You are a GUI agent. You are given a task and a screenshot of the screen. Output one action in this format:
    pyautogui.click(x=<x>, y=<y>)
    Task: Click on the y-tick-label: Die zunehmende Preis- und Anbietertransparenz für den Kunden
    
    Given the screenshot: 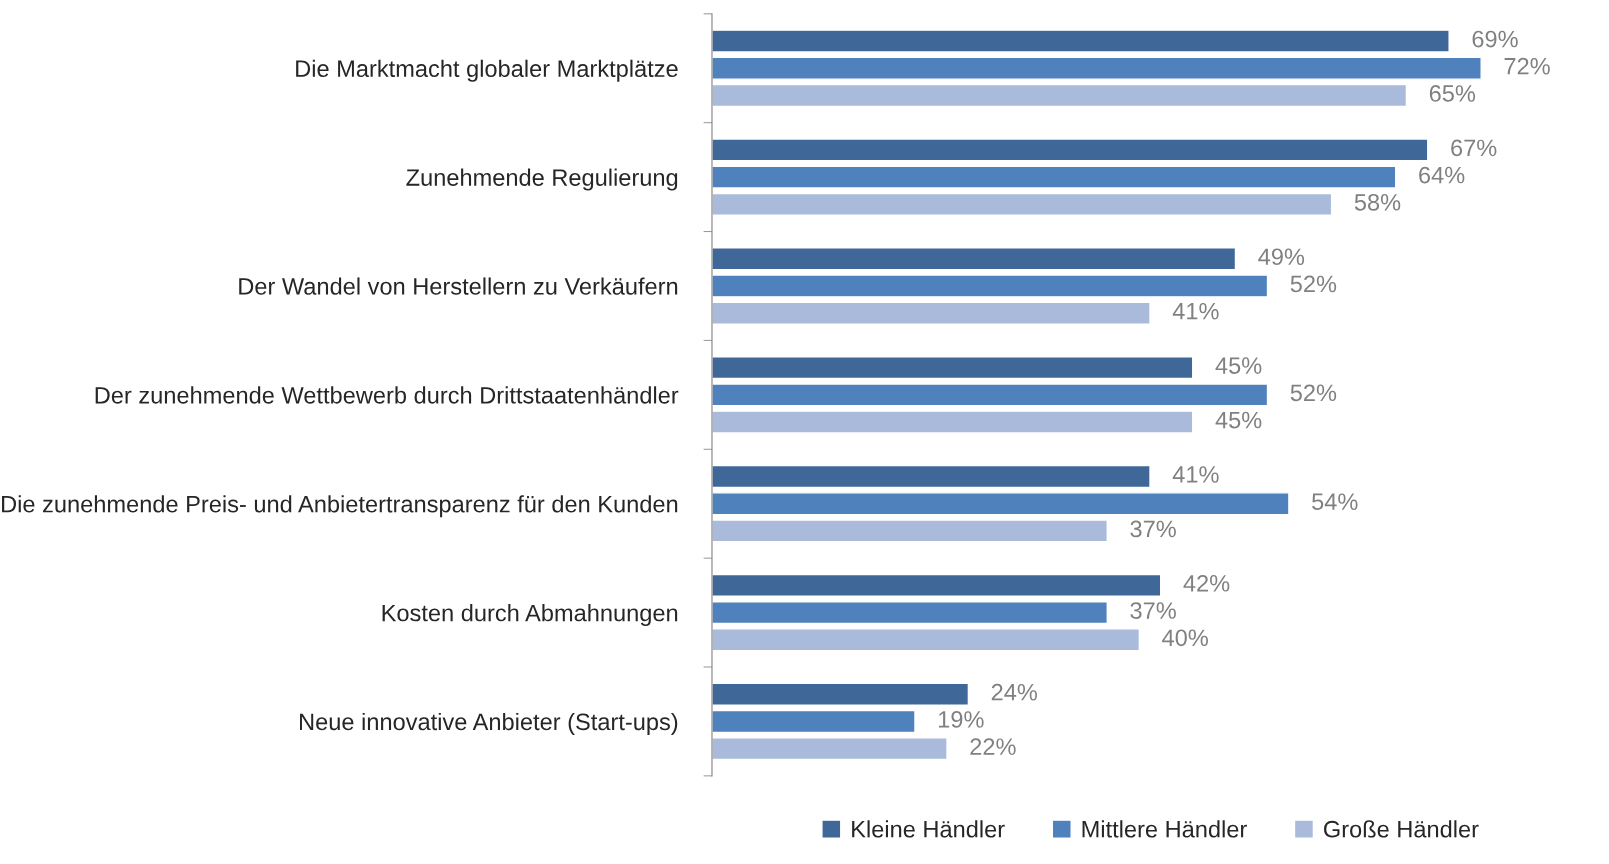 What is the action you would take?
    pyautogui.click(x=340, y=506)
    